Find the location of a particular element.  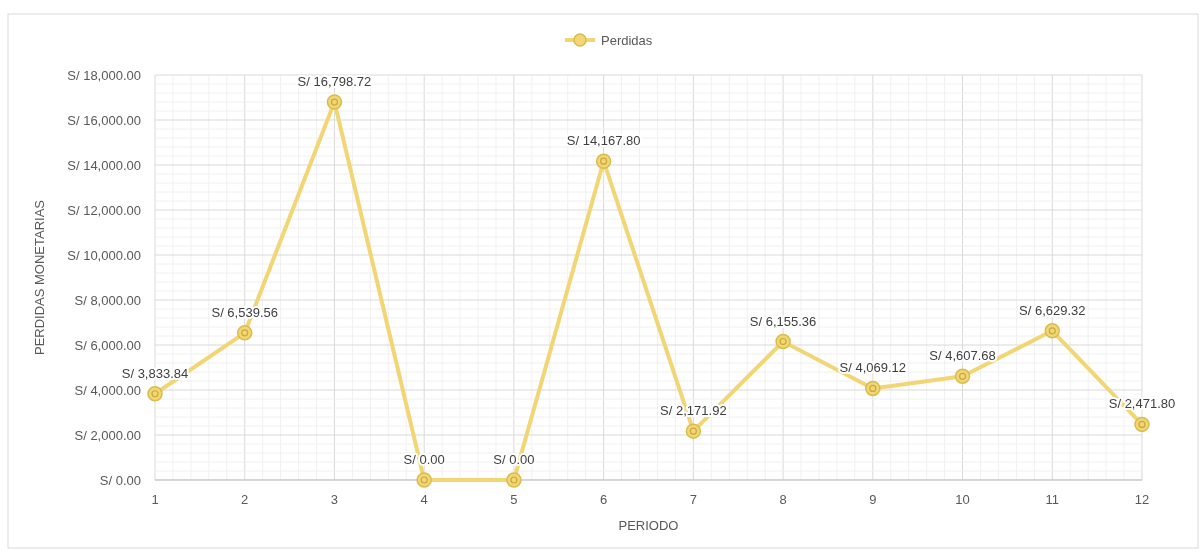

y-tick-label: S/ 8,000.00 is located at coordinates (107, 300).